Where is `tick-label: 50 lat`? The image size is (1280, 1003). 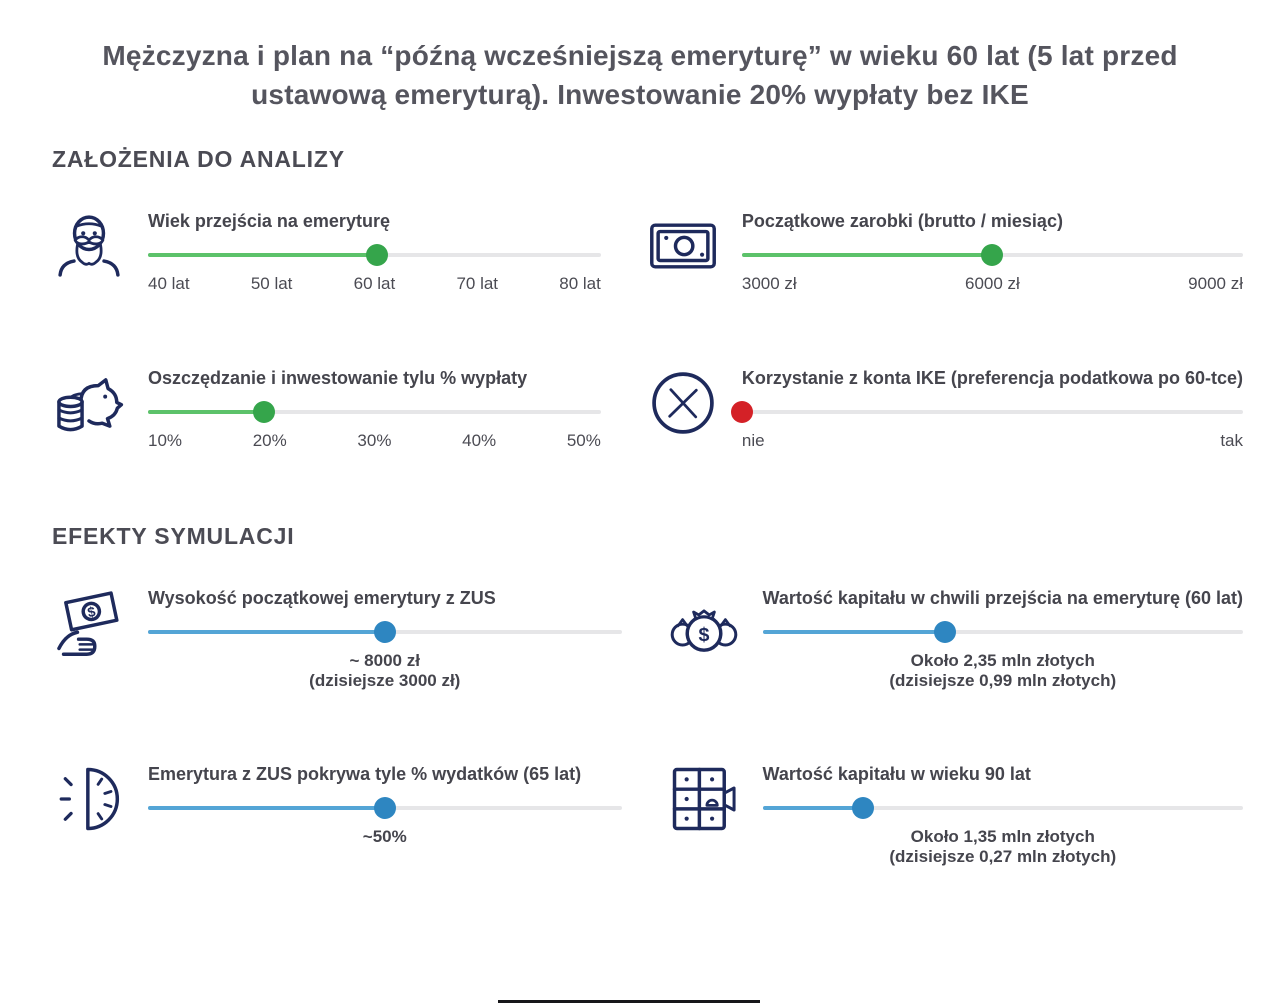 tick-label: 50 lat is located at coordinates (271, 283).